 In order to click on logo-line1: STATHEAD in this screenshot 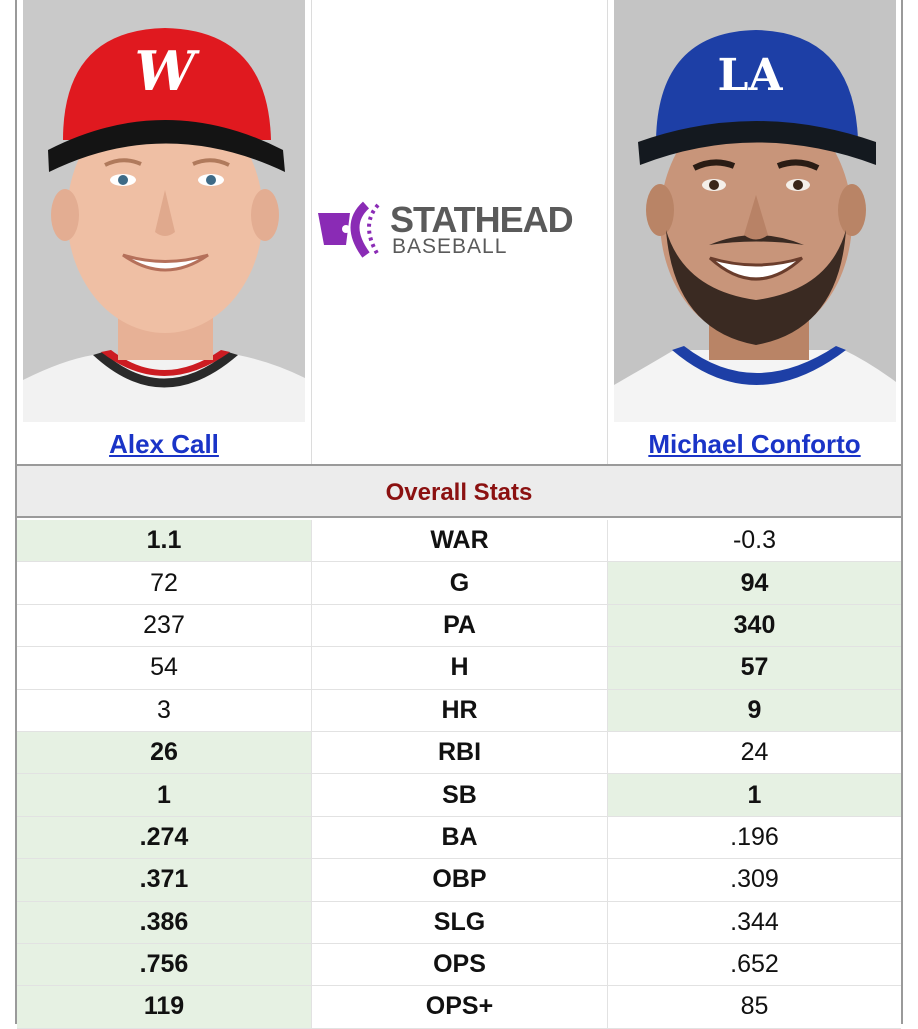, I will do `click(482, 219)`.